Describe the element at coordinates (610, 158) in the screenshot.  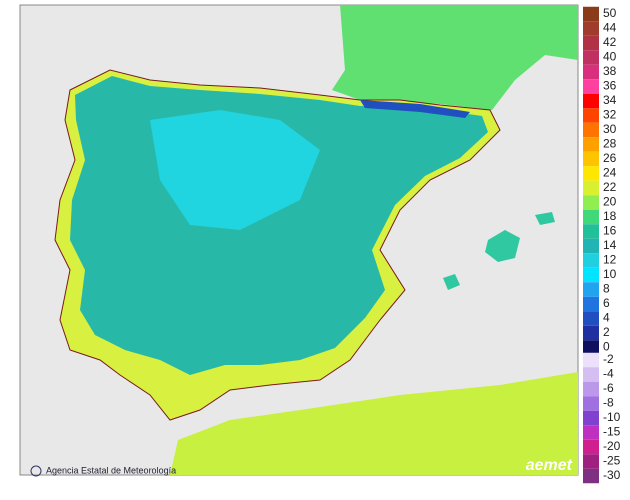
I see `legend-label: 26` at that location.